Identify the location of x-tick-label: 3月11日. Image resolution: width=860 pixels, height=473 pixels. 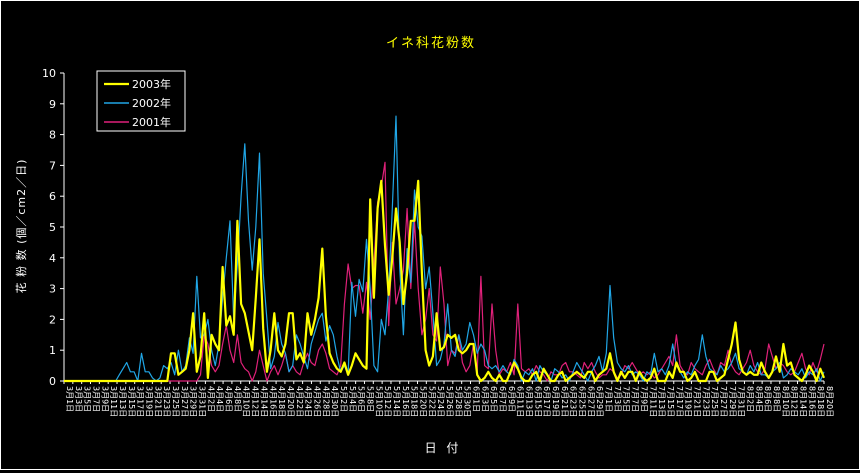
(113, 401).